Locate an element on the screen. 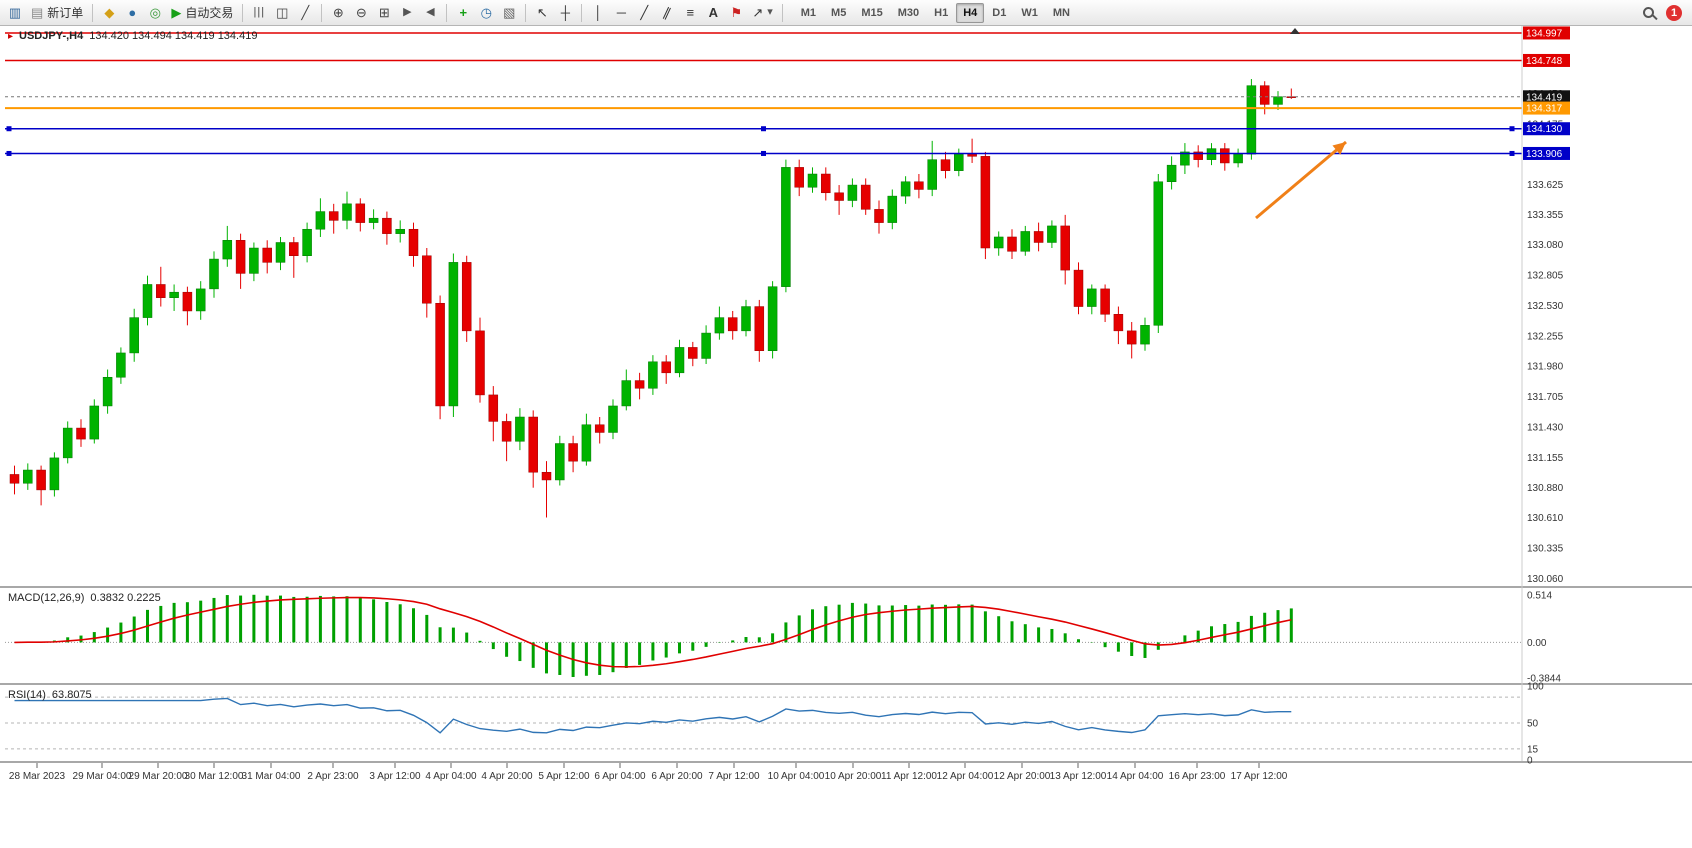  fibonacci-icon: ≡ is located at coordinates (690, 12).